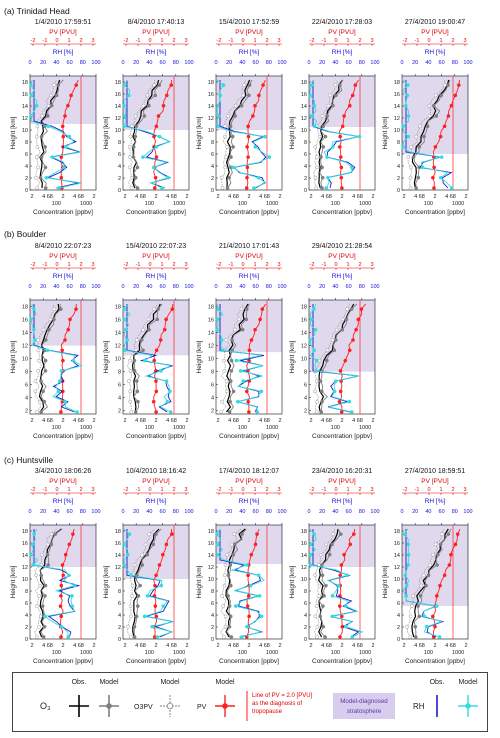 The image size is (500, 738). I want to click on rh-model-line, so click(56, 358).